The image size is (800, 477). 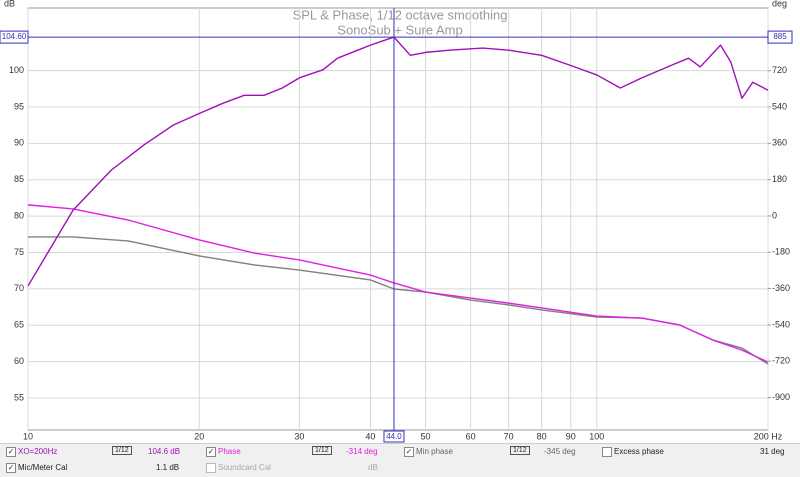 I want to click on y-tick-label: 100, so click(x=16, y=70).